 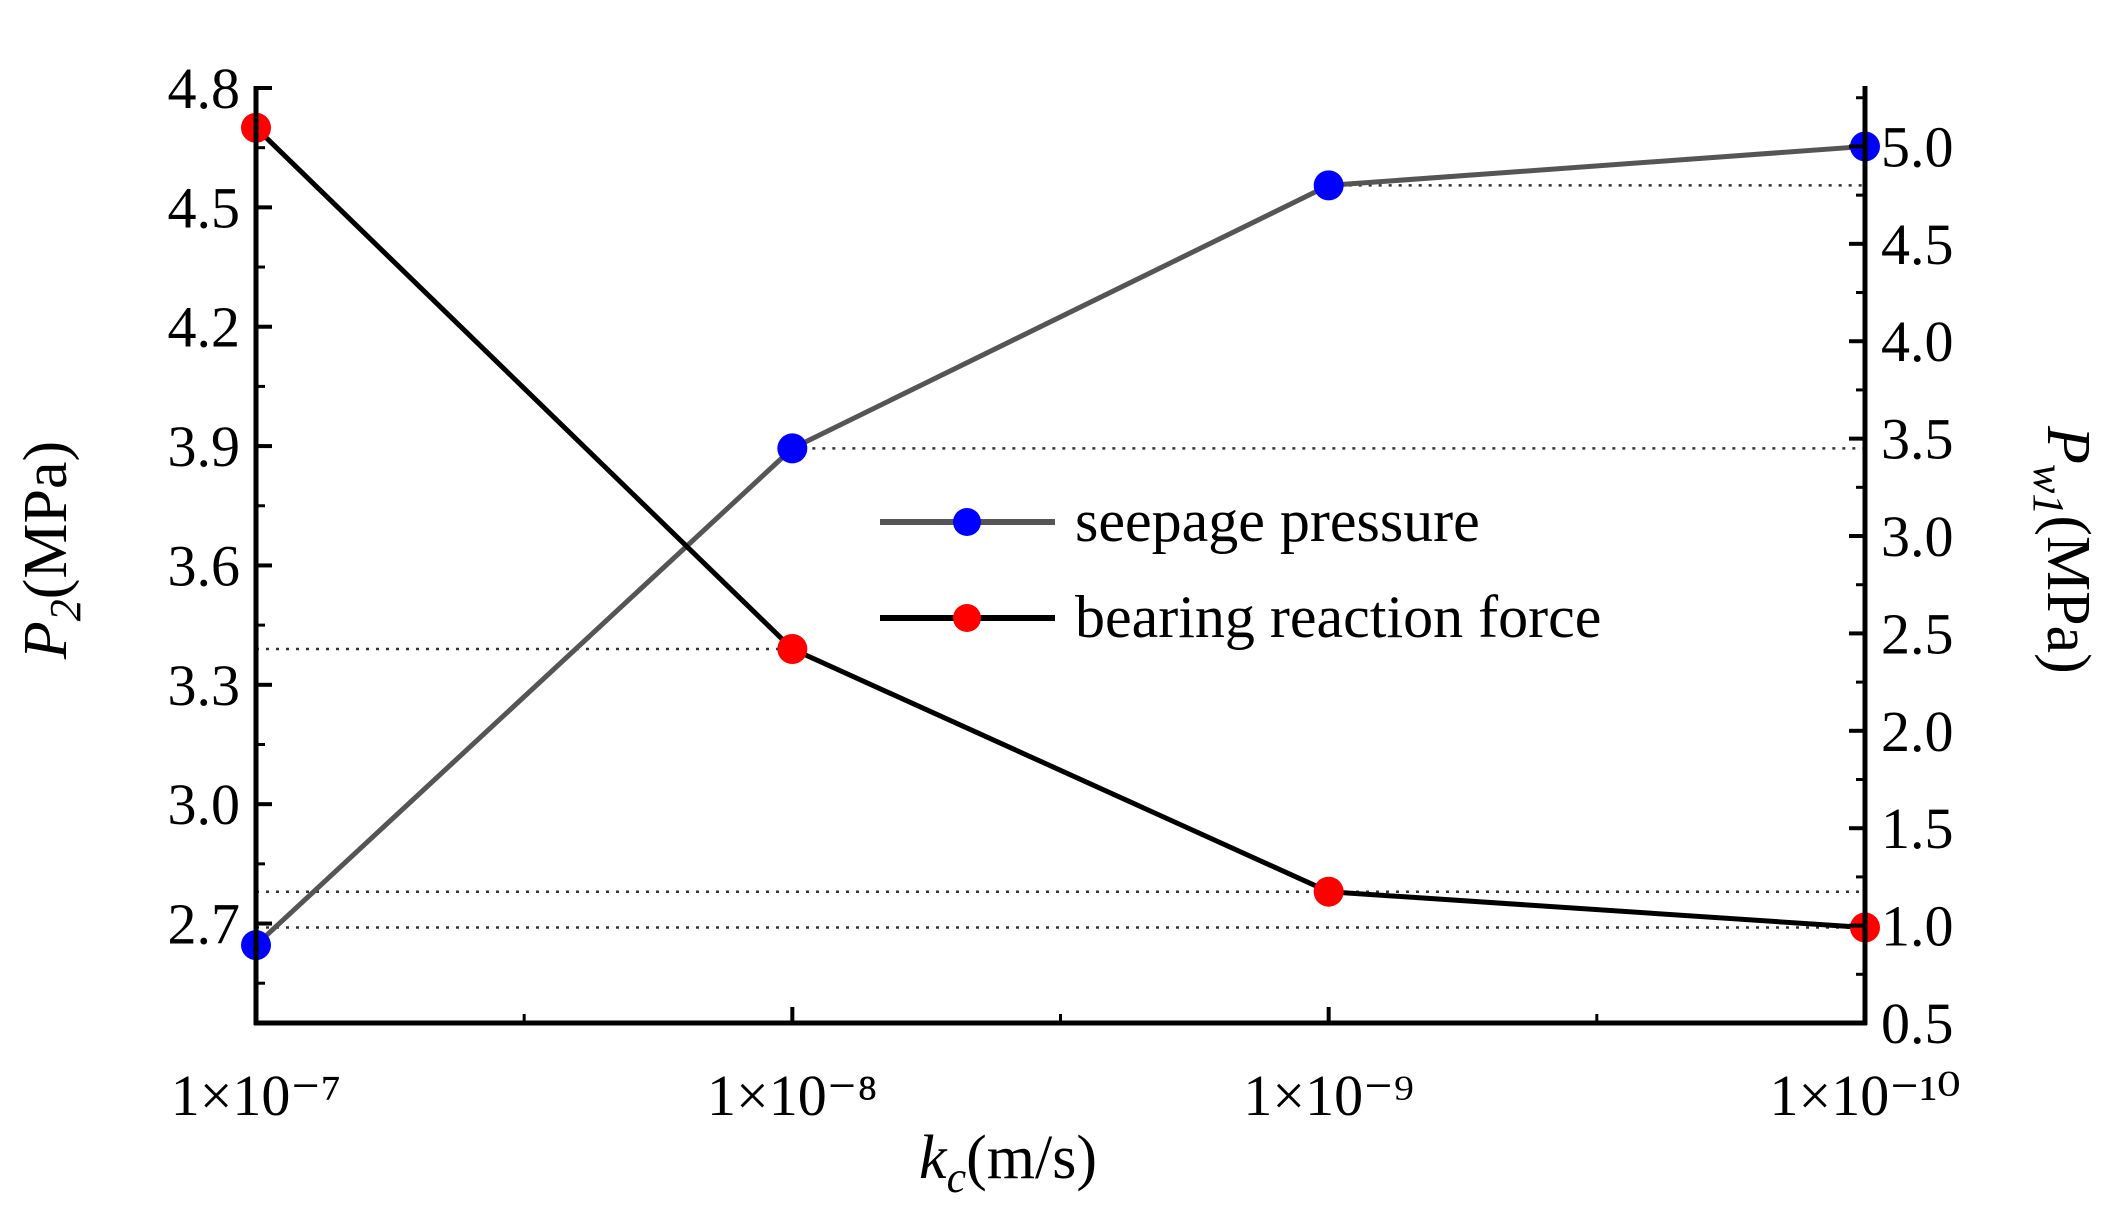 I want to click on right-tick-label-6: 3.5, so click(x=1917, y=439).